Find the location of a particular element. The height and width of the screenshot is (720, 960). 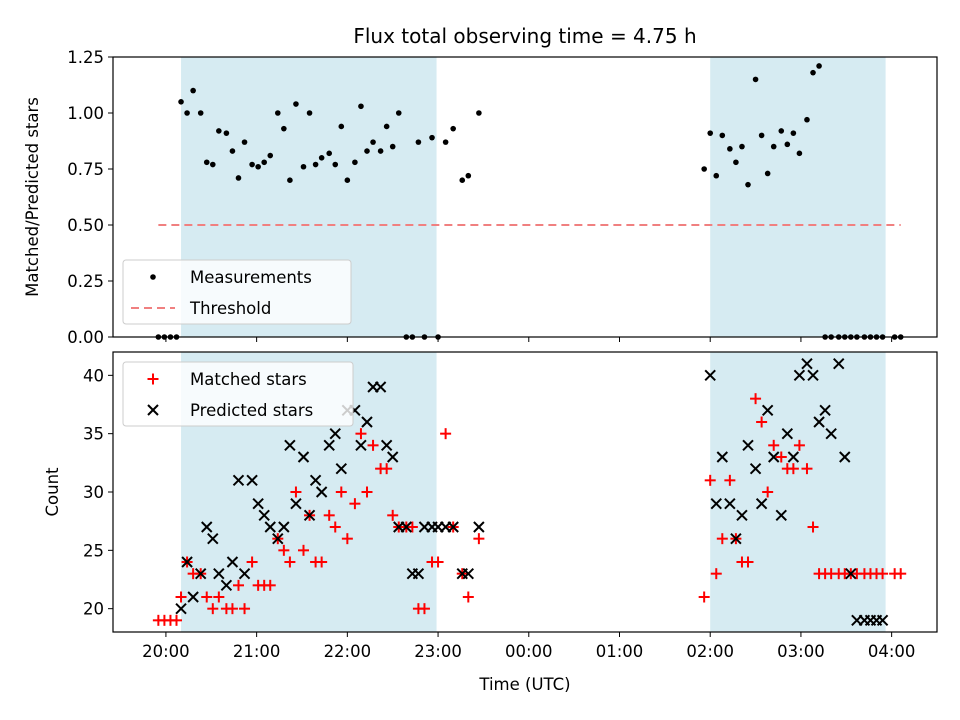

legend-label: Measurements is located at coordinates (251, 277).